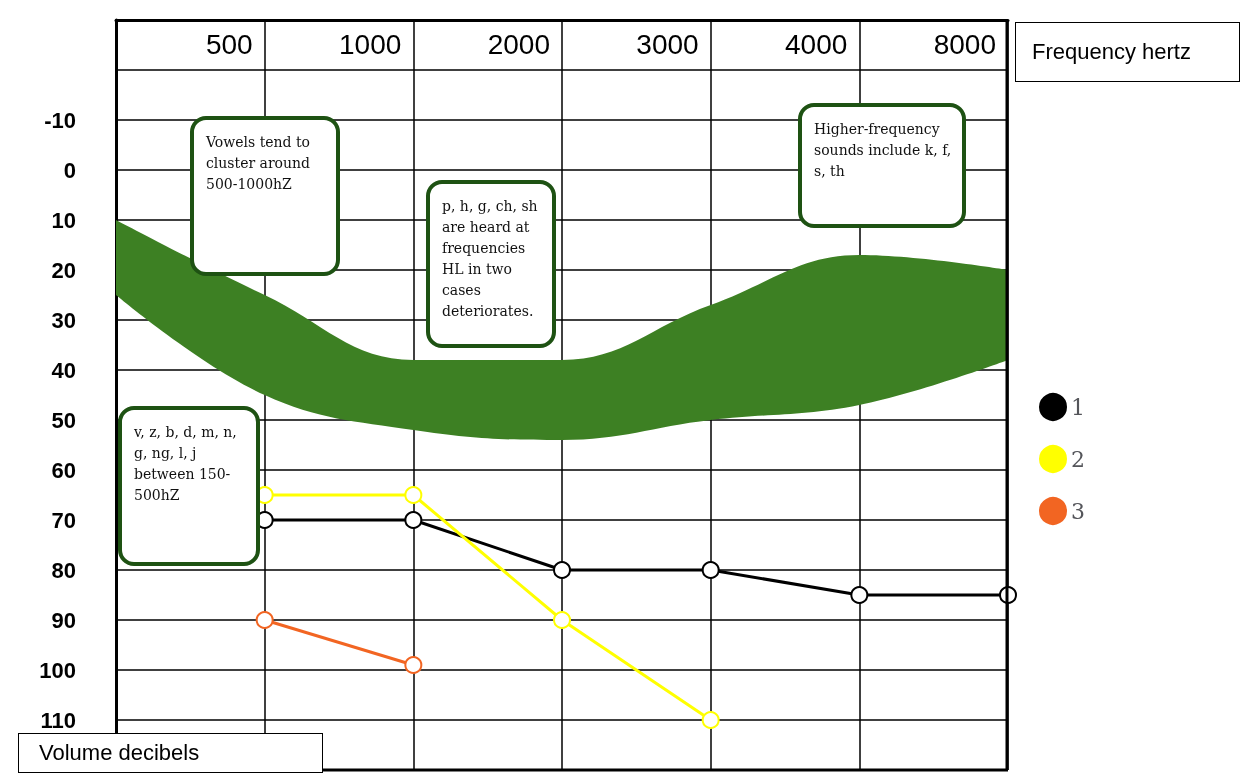  I want to click on y-tick-label: 30, so click(63, 320).